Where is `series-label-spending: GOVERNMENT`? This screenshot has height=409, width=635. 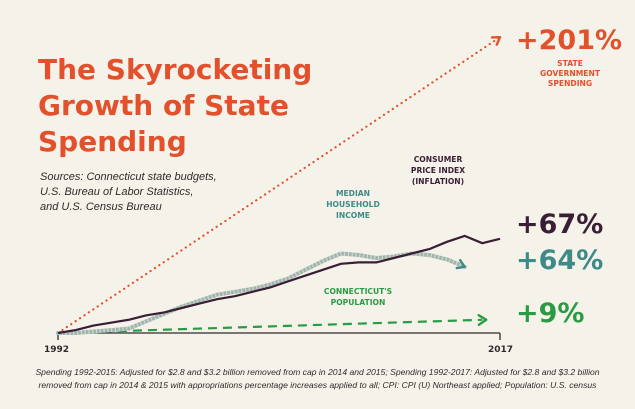
series-label-spending: GOVERNMENT is located at coordinates (570, 73).